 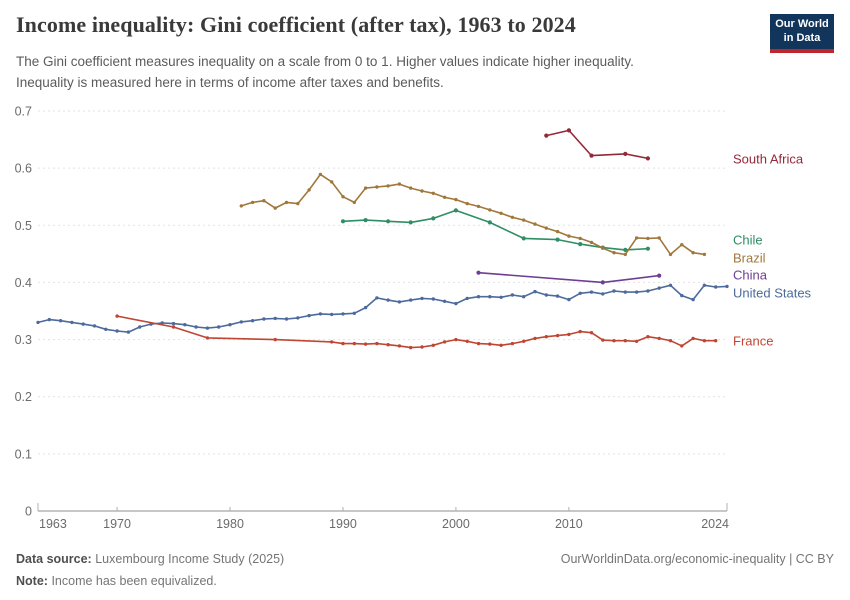 What do you see at coordinates (495, 230) in the screenshot?
I see `series-line-chile` at bounding box center [495, 230].